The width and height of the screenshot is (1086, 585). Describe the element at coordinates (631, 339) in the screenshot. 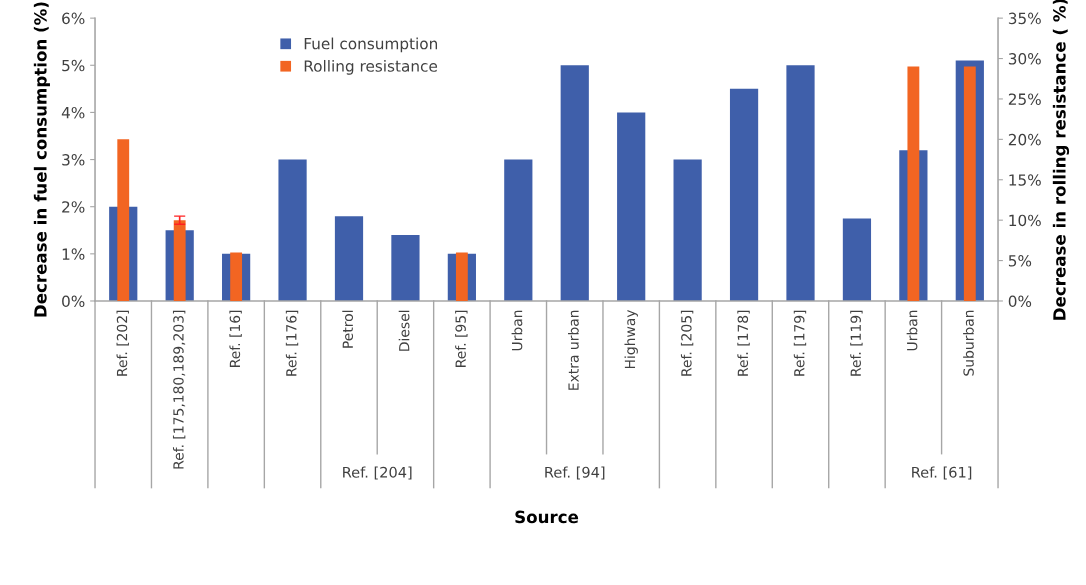

I see `x-tick-label: Highway` at that location.